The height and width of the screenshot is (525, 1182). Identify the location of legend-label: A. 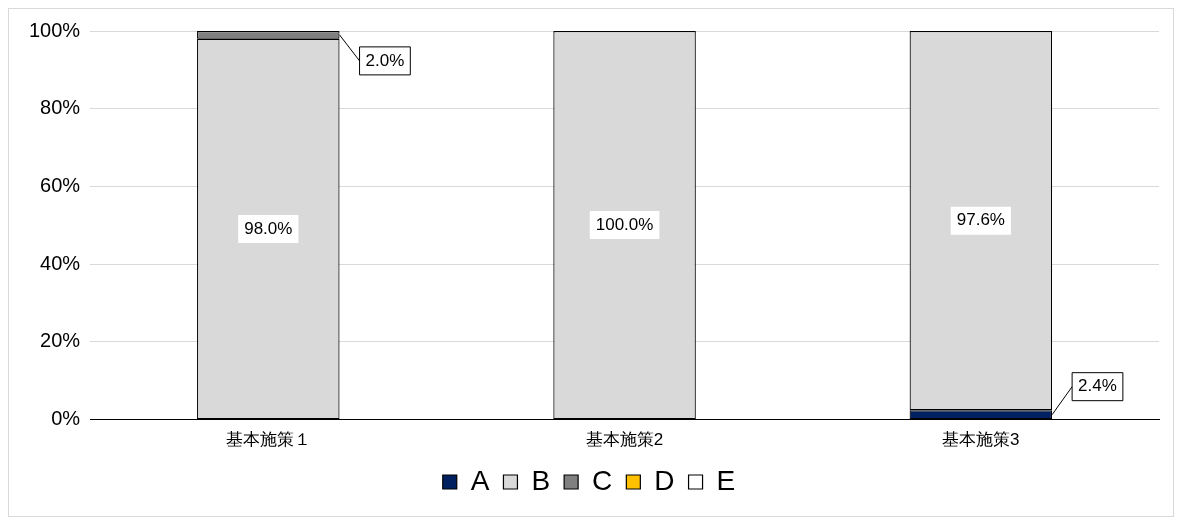
(480, 480).